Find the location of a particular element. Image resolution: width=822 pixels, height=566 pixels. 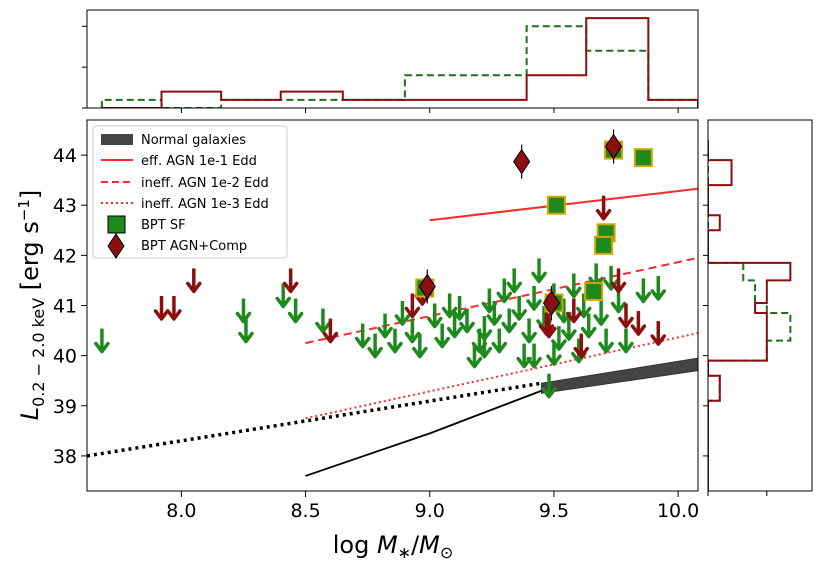

x-tick-label: 8.5 is located at coordinates (305, 511).